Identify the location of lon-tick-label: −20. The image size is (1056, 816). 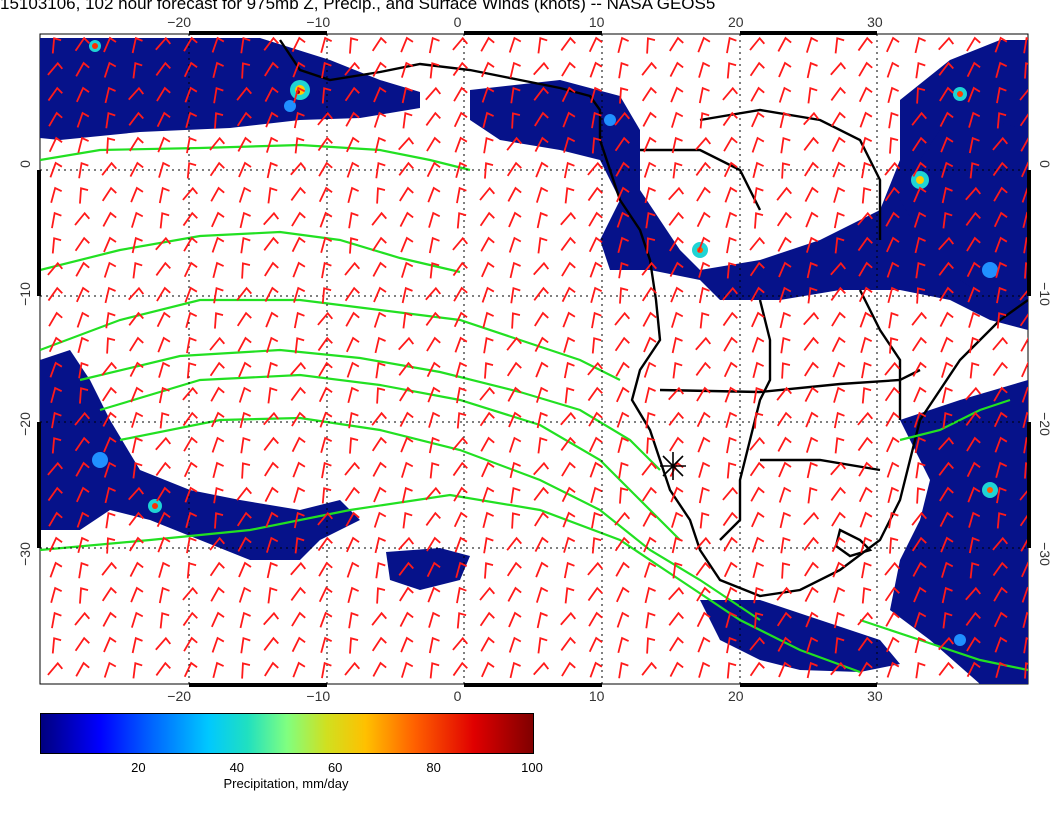
(179, 696).